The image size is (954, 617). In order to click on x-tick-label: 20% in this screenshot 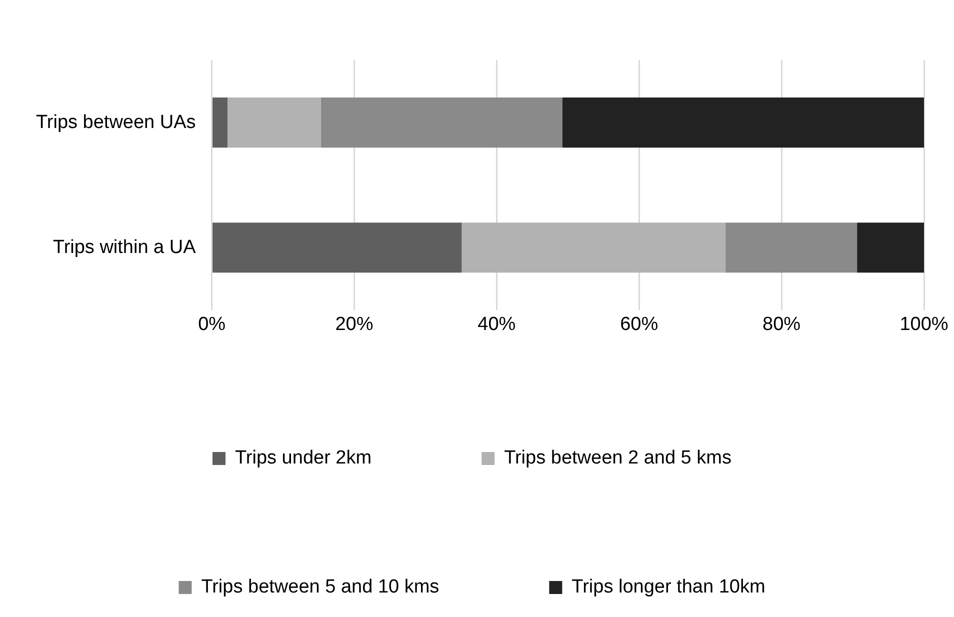, I will do `click(354, 324)`.